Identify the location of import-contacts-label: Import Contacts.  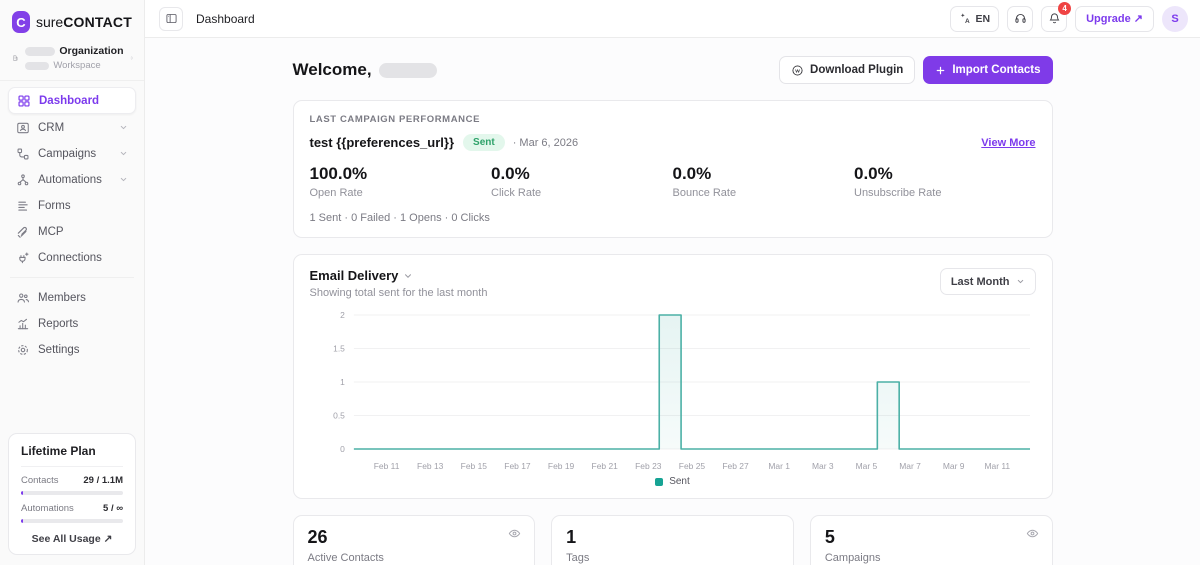
(996, 70).